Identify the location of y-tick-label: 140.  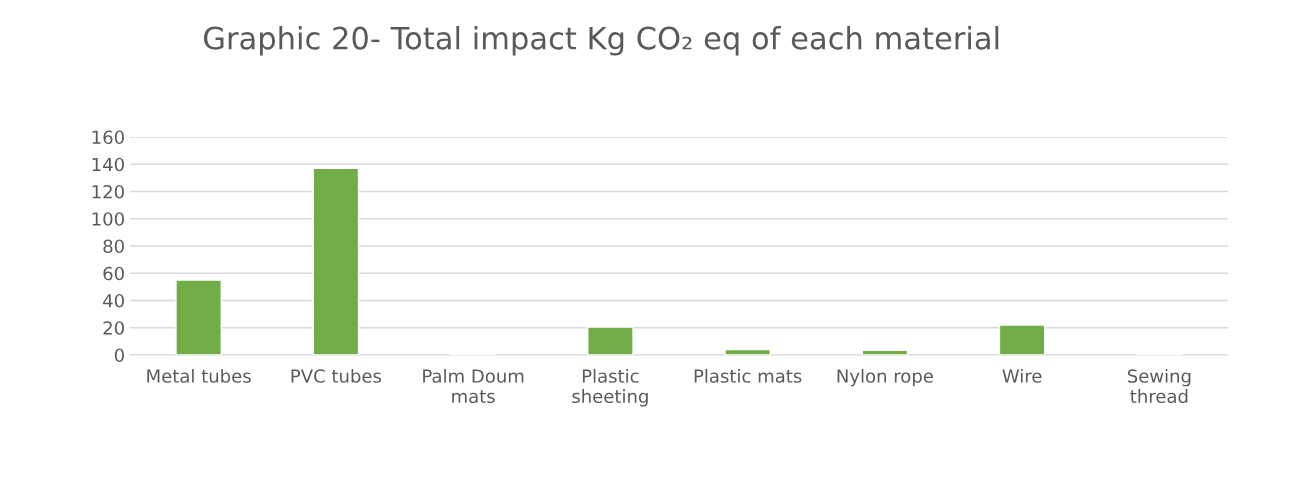
(108, 164).